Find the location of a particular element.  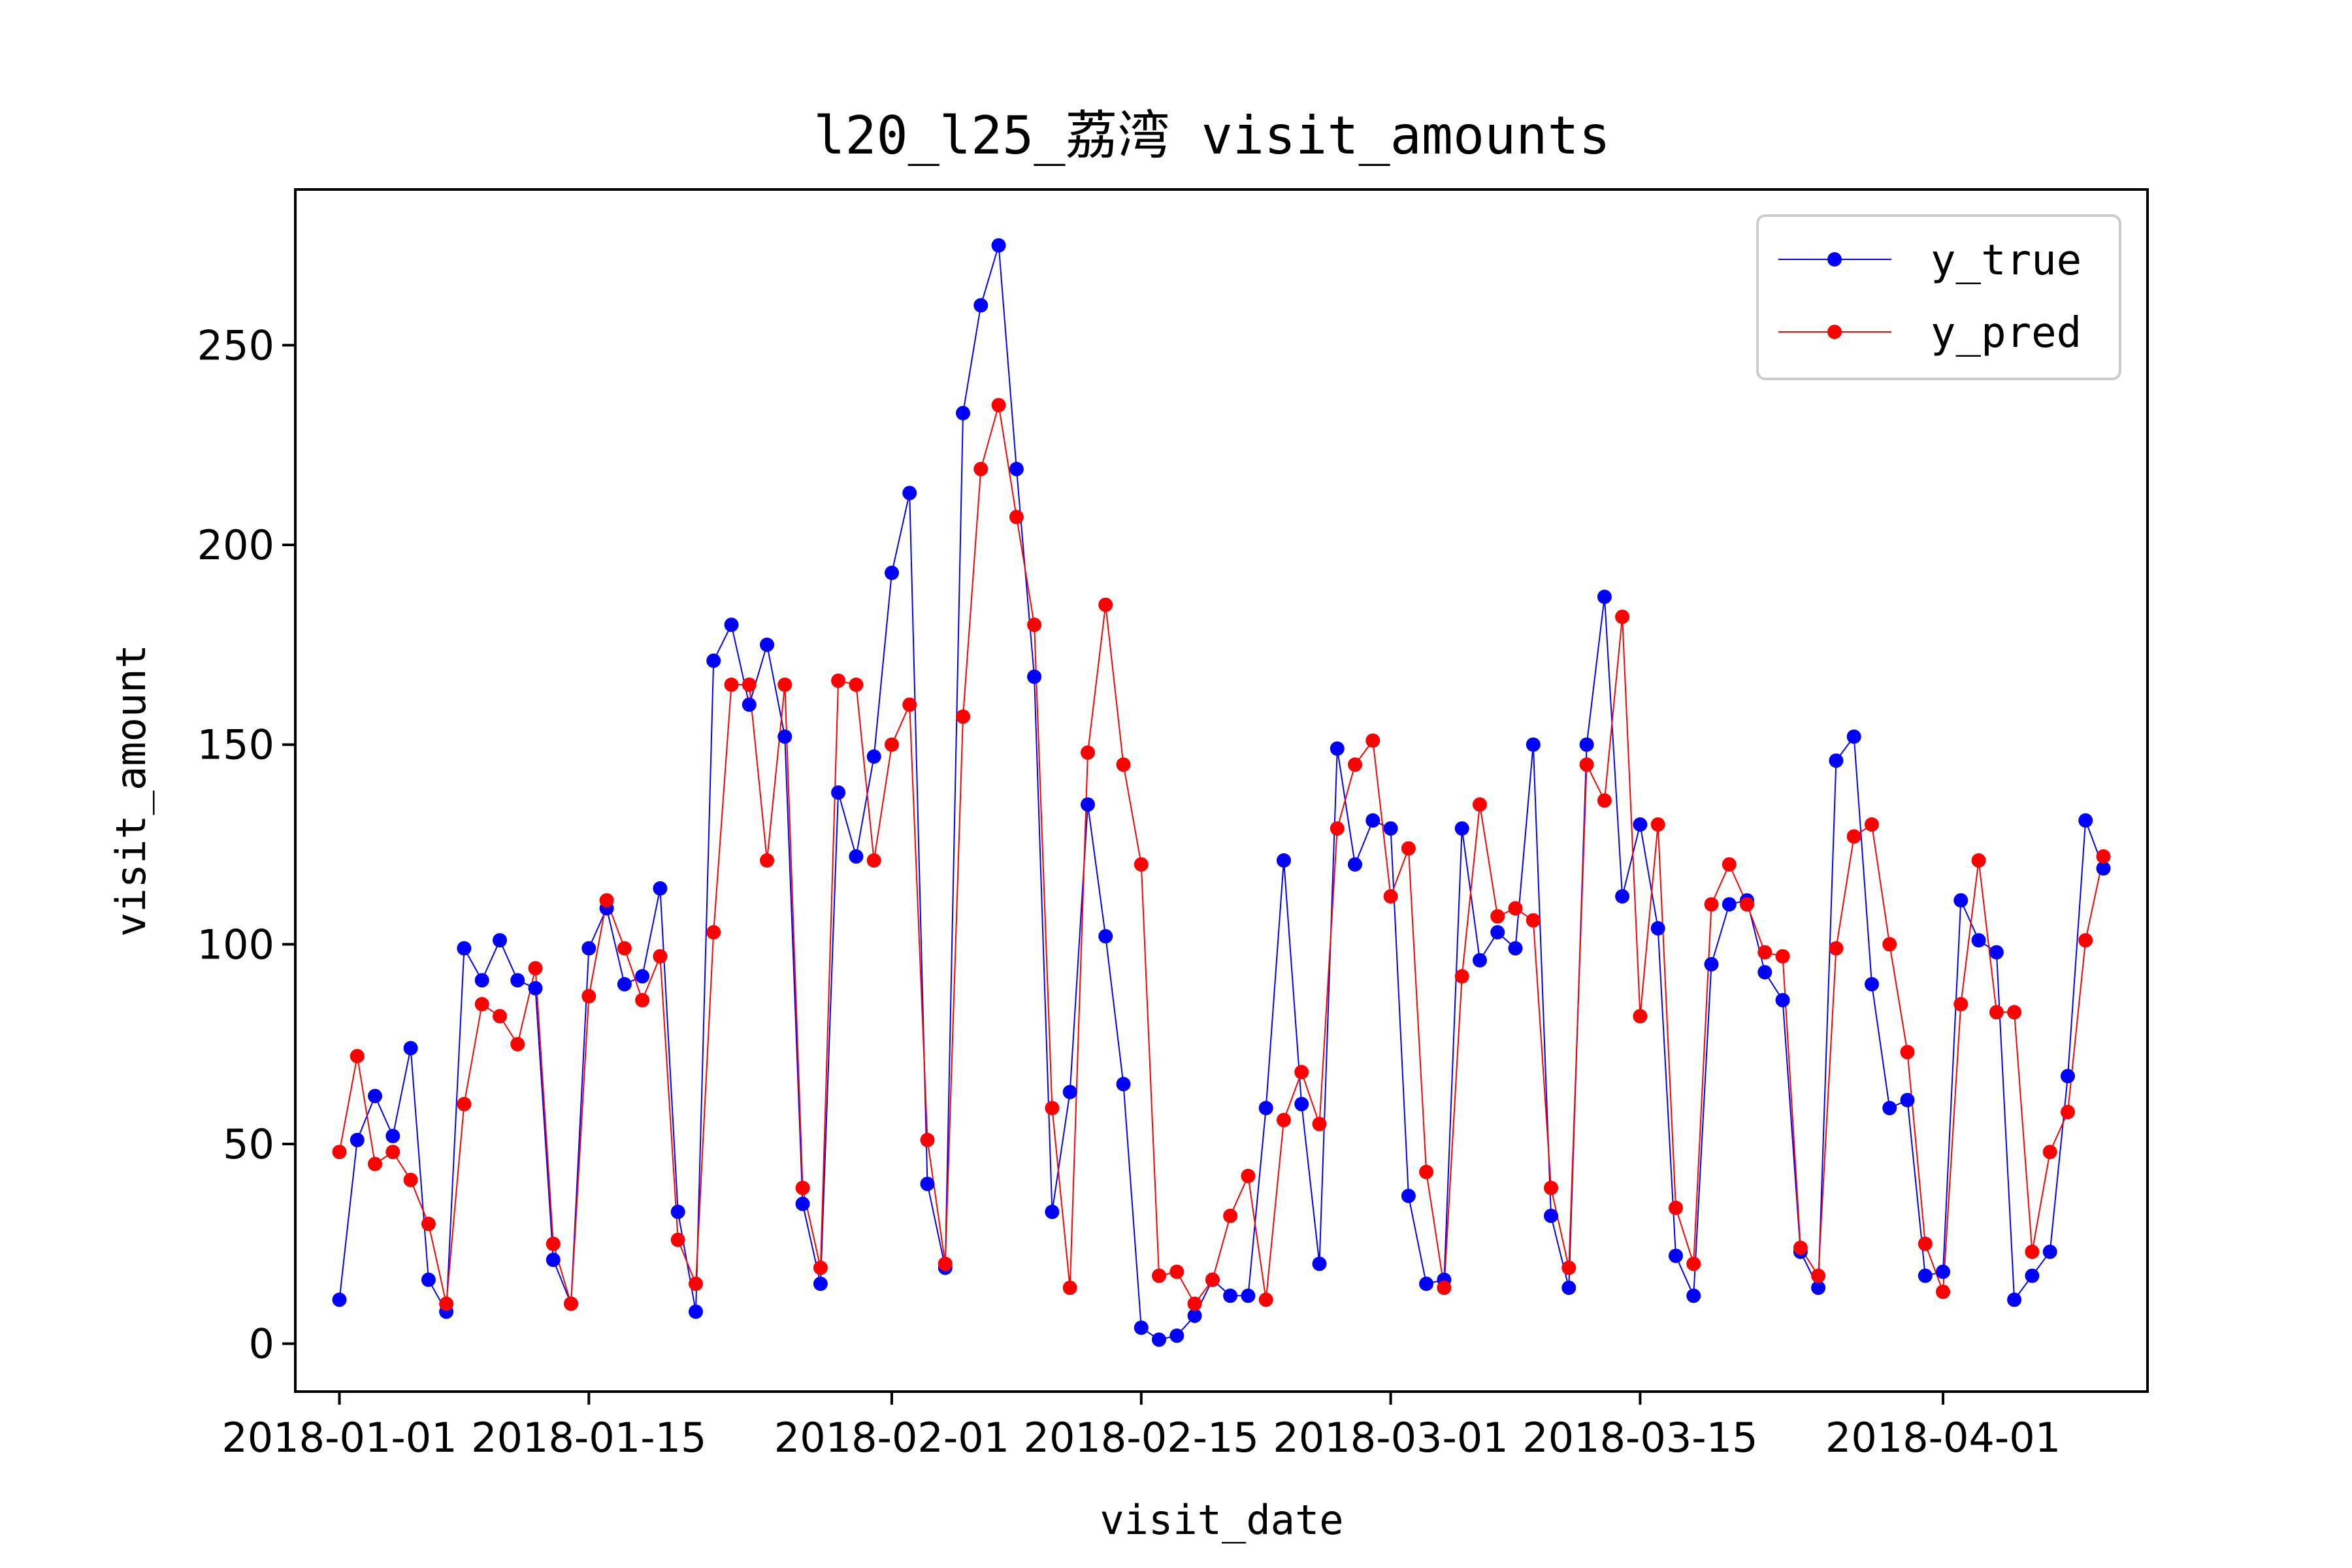

legend: y_true y_pred is located at coordinates (1938, 297).